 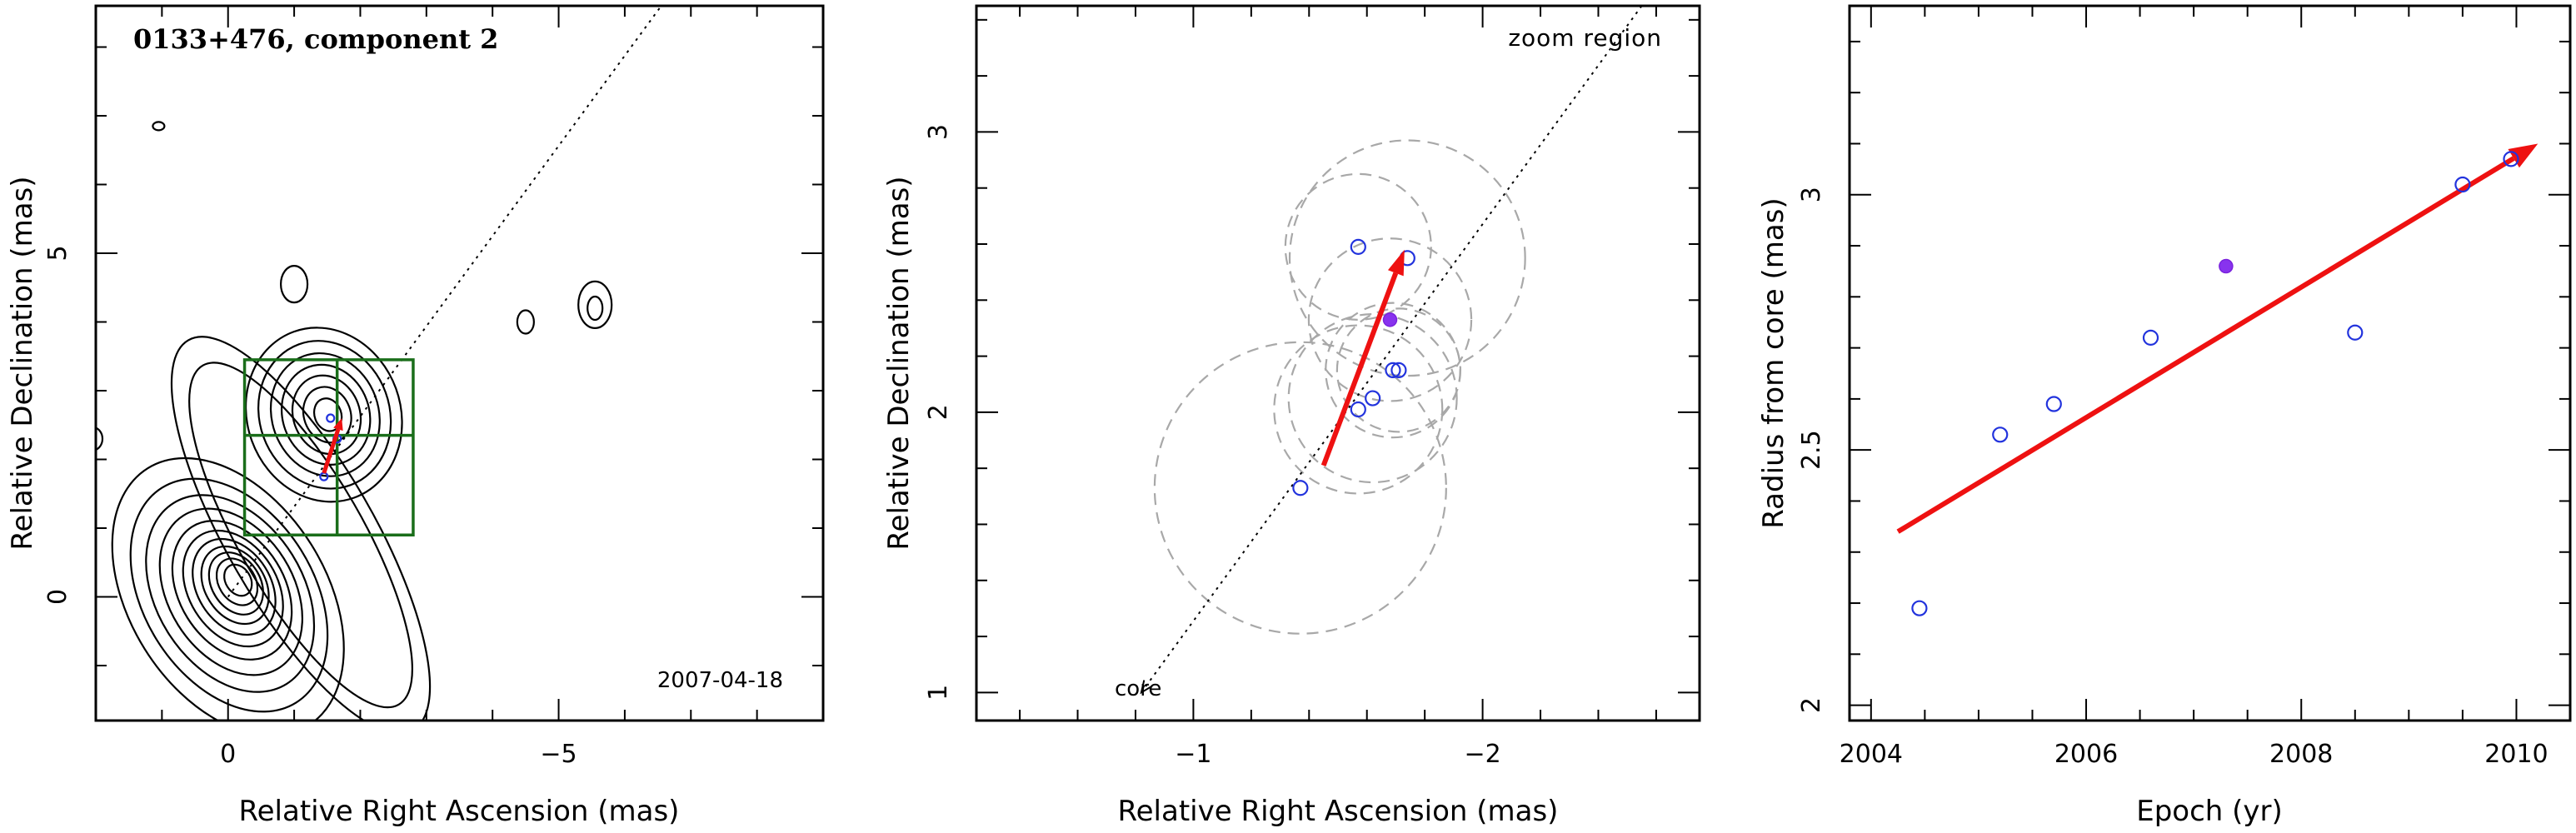 I want to click on fit-vector-arrow, so click(x=2217, y=338).